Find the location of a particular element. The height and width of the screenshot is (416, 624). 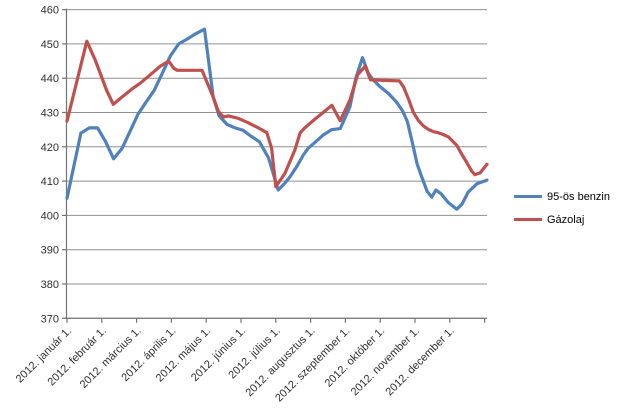

y-tick-label: 390 is located at coordinates (50, 251).